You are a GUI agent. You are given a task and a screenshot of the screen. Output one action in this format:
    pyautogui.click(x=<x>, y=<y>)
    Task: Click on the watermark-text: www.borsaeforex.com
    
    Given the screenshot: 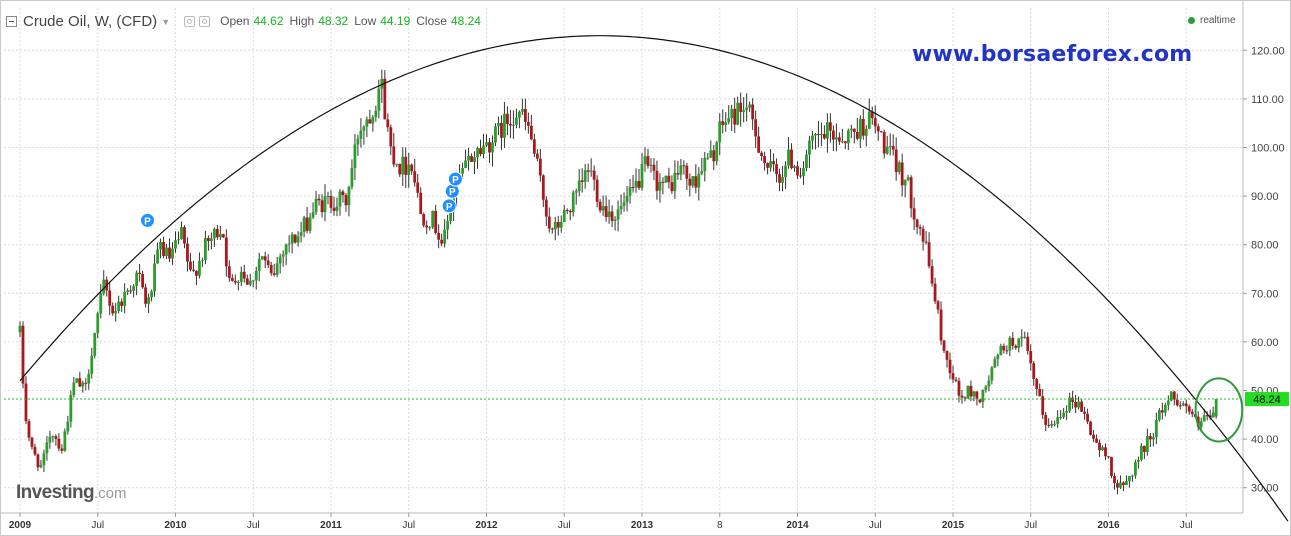 What is the action you would take?
    pyautogui.click(x=1052, y=54)
    